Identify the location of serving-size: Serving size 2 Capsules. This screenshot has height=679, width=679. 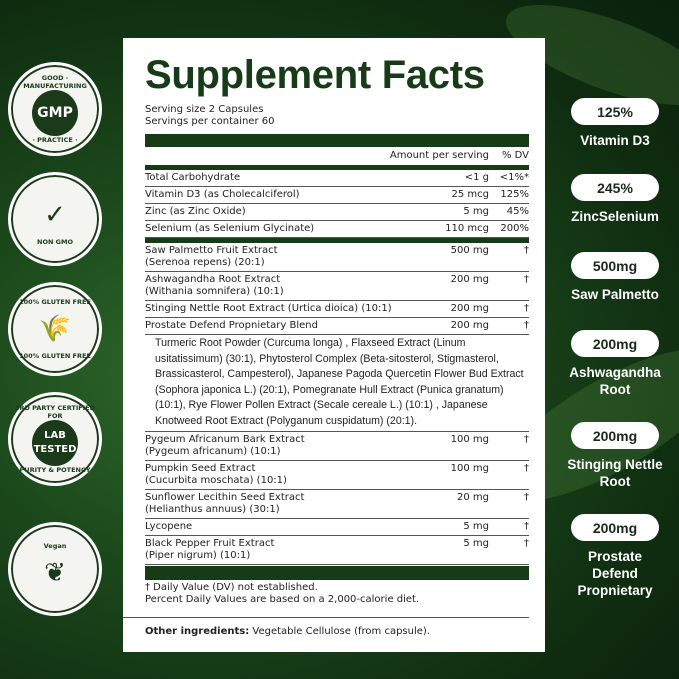
(204, 109).